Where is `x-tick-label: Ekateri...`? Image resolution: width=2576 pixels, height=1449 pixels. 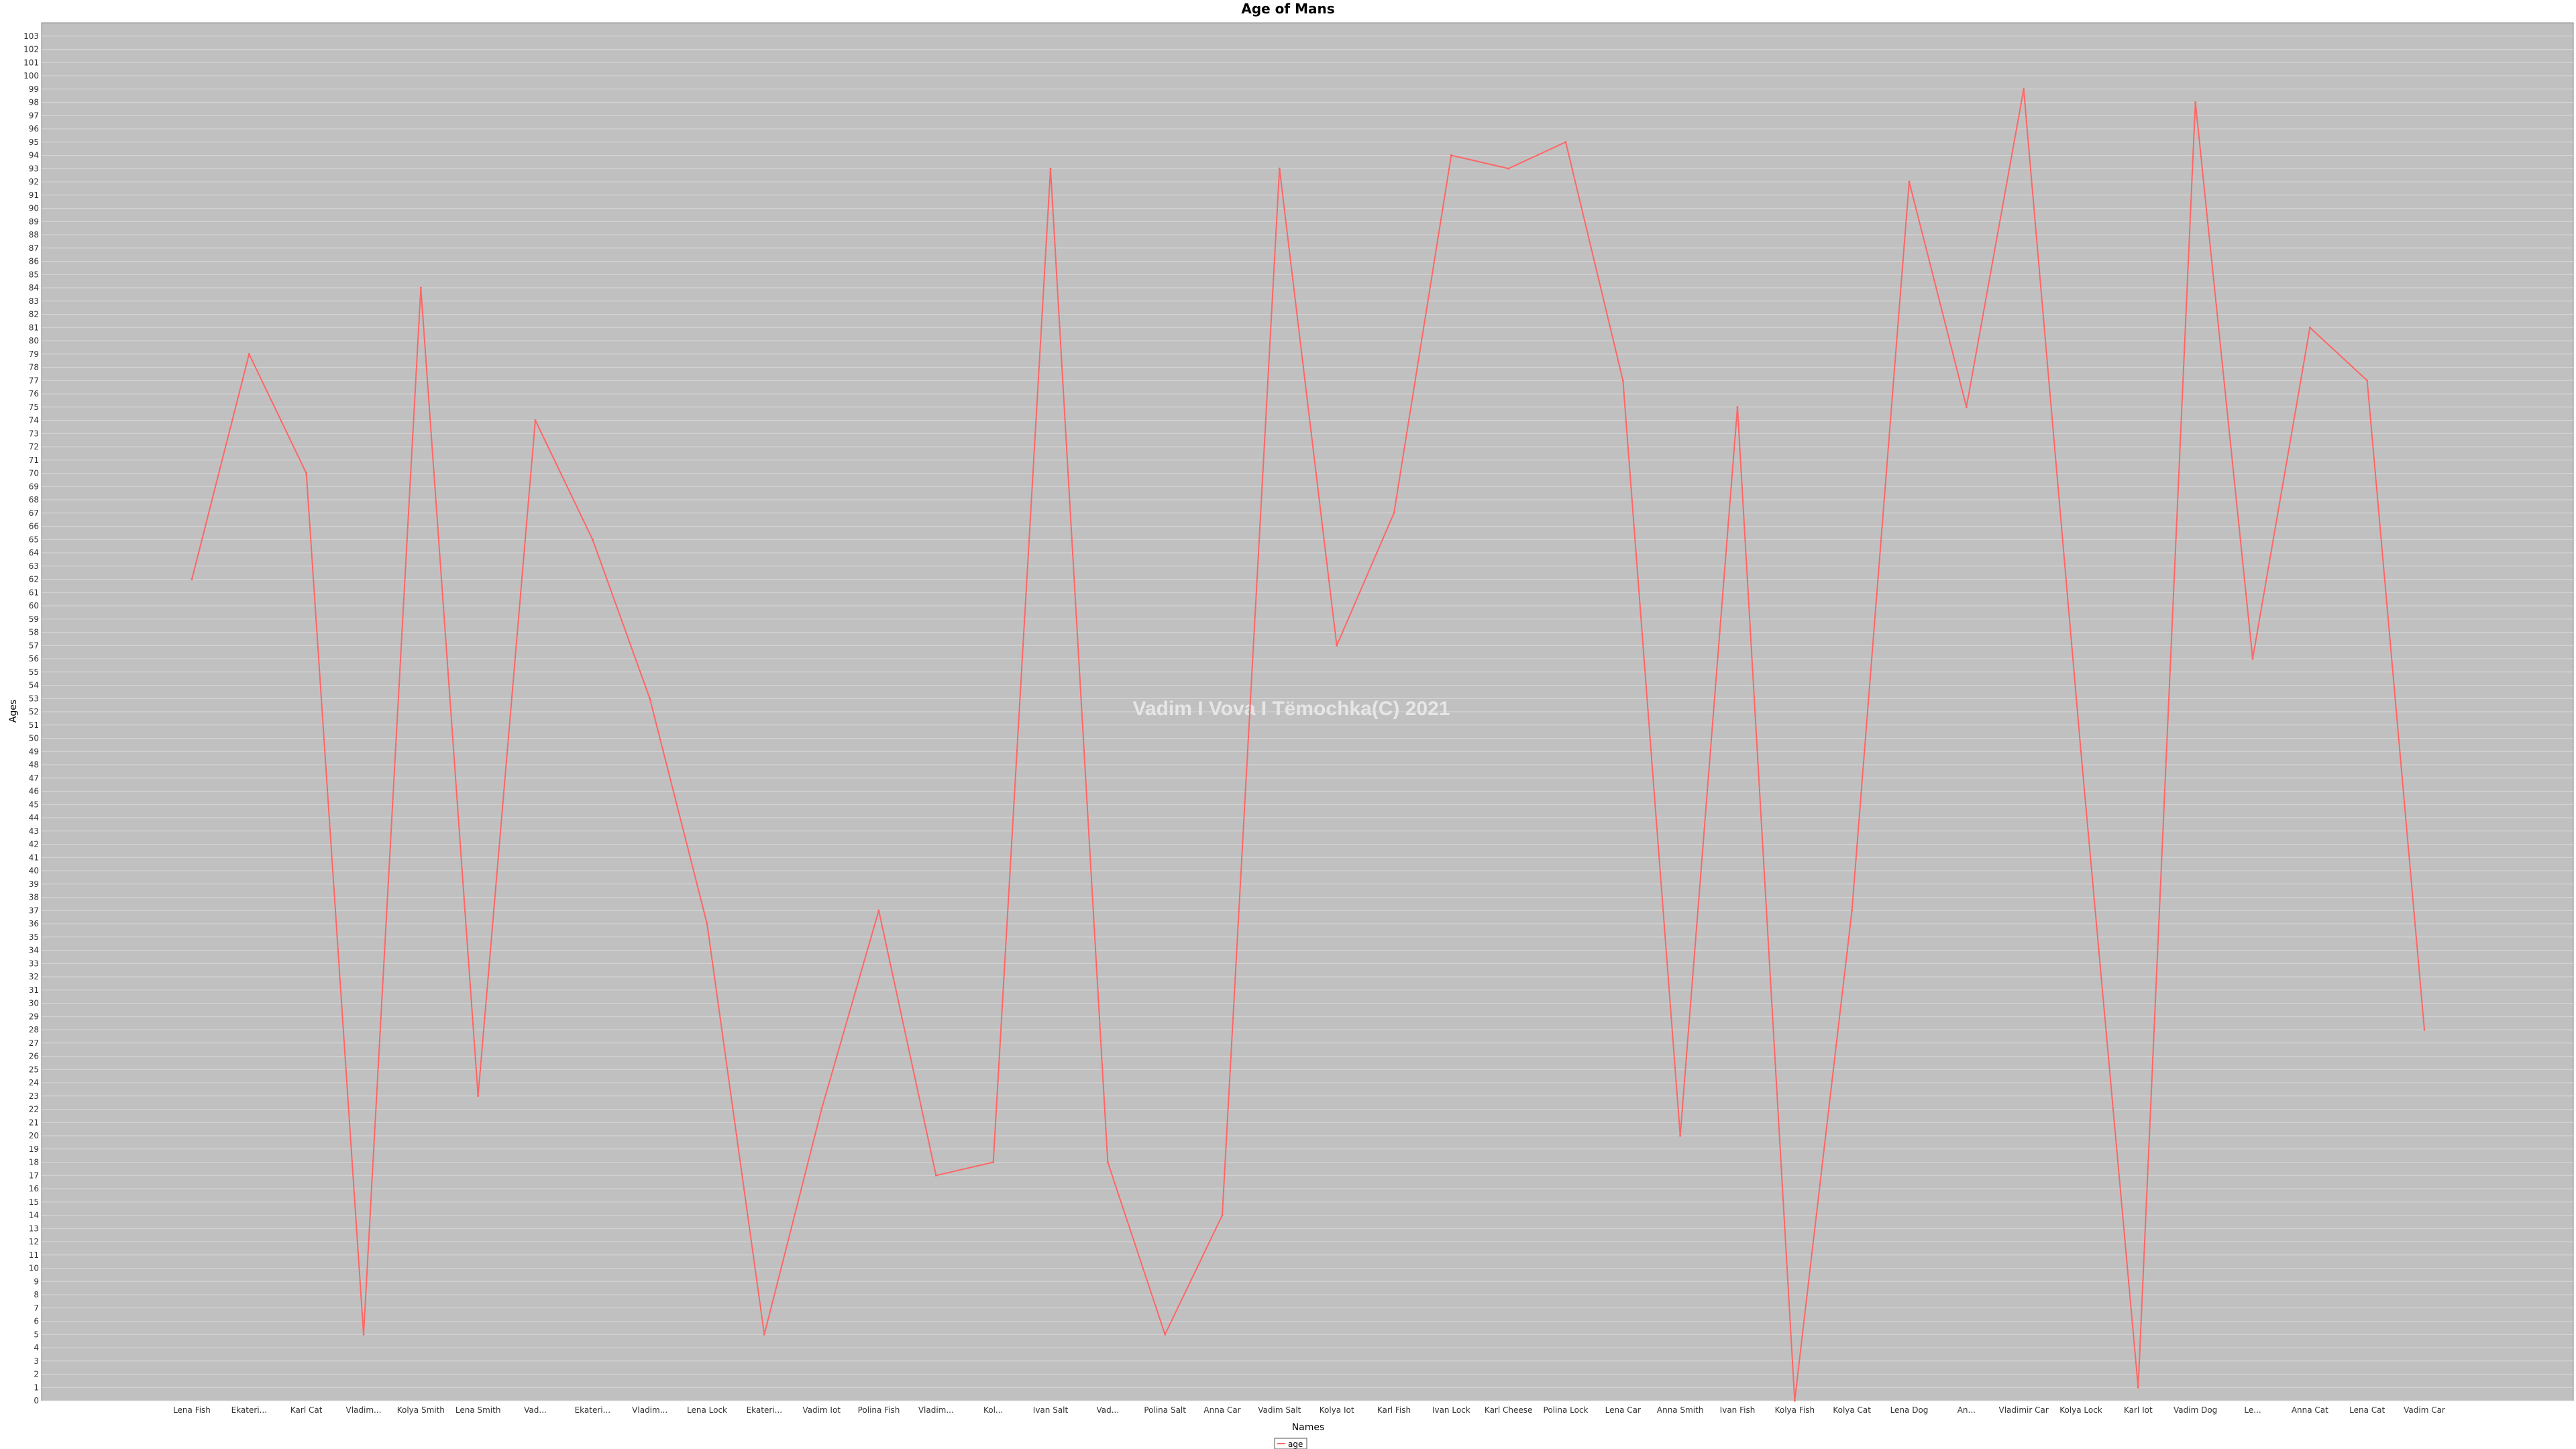
x-tick-label: Ekateri... is located at coordinates (249, 1410).